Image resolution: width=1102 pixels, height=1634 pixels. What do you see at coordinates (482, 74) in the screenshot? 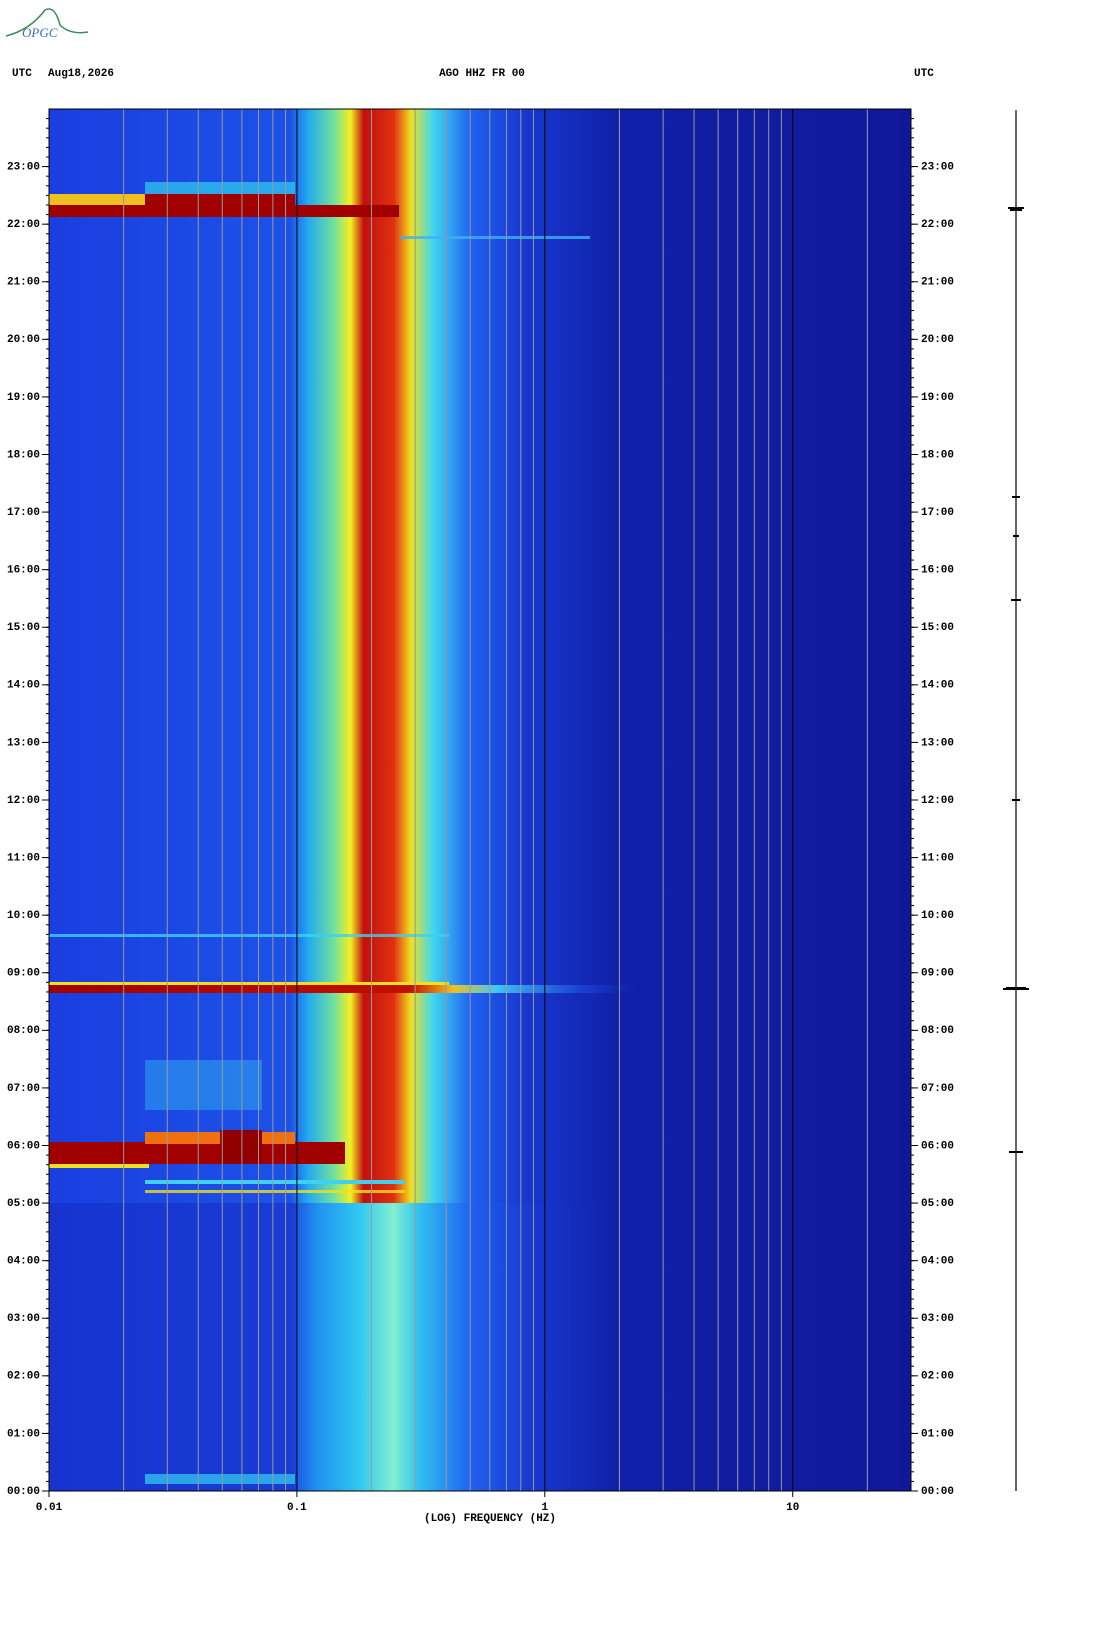
I see `title: AGO HHZ FR 00` at bounding box center [482, 74].